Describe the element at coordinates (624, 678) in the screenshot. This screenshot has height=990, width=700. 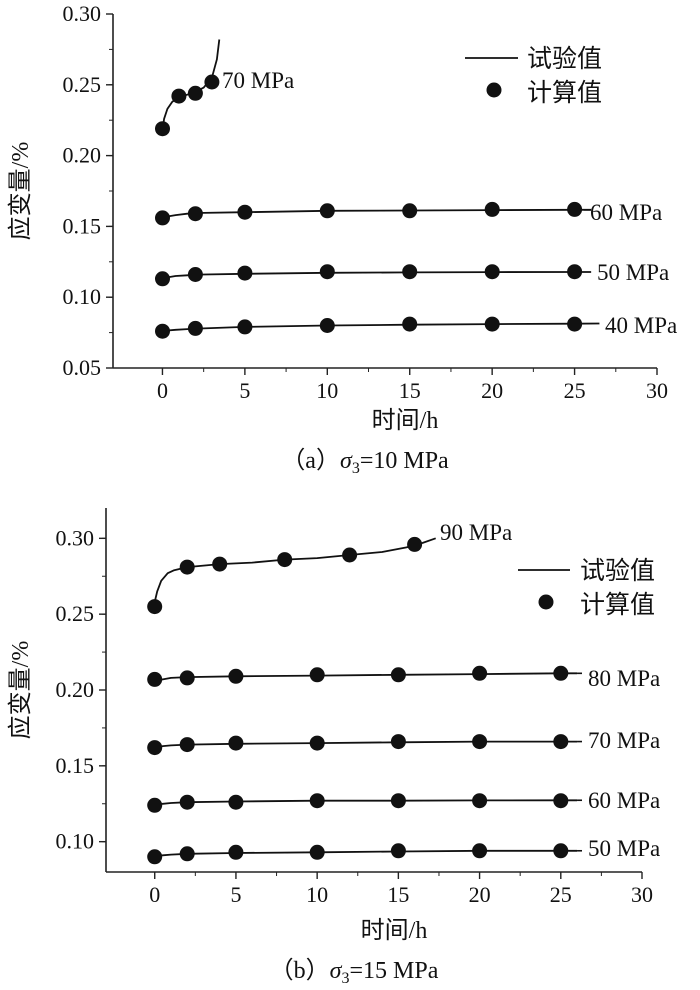
I see `series-label: 80 MPa` at that location.